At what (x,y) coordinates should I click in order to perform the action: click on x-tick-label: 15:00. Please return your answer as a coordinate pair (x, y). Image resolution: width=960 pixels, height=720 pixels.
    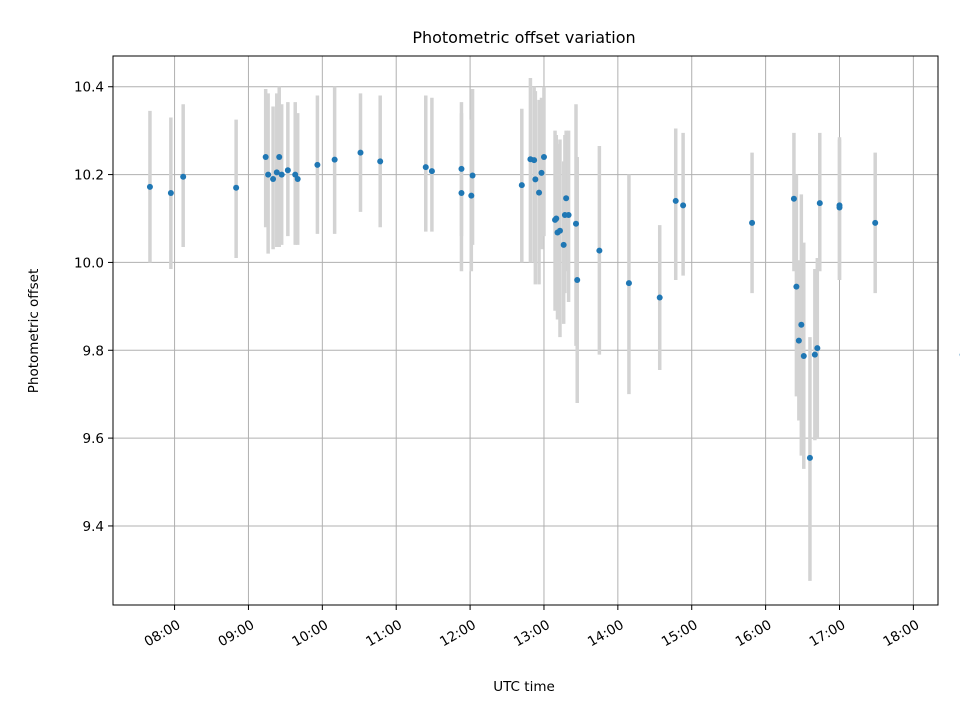
    Looking at the image, I should click on (680, 633).